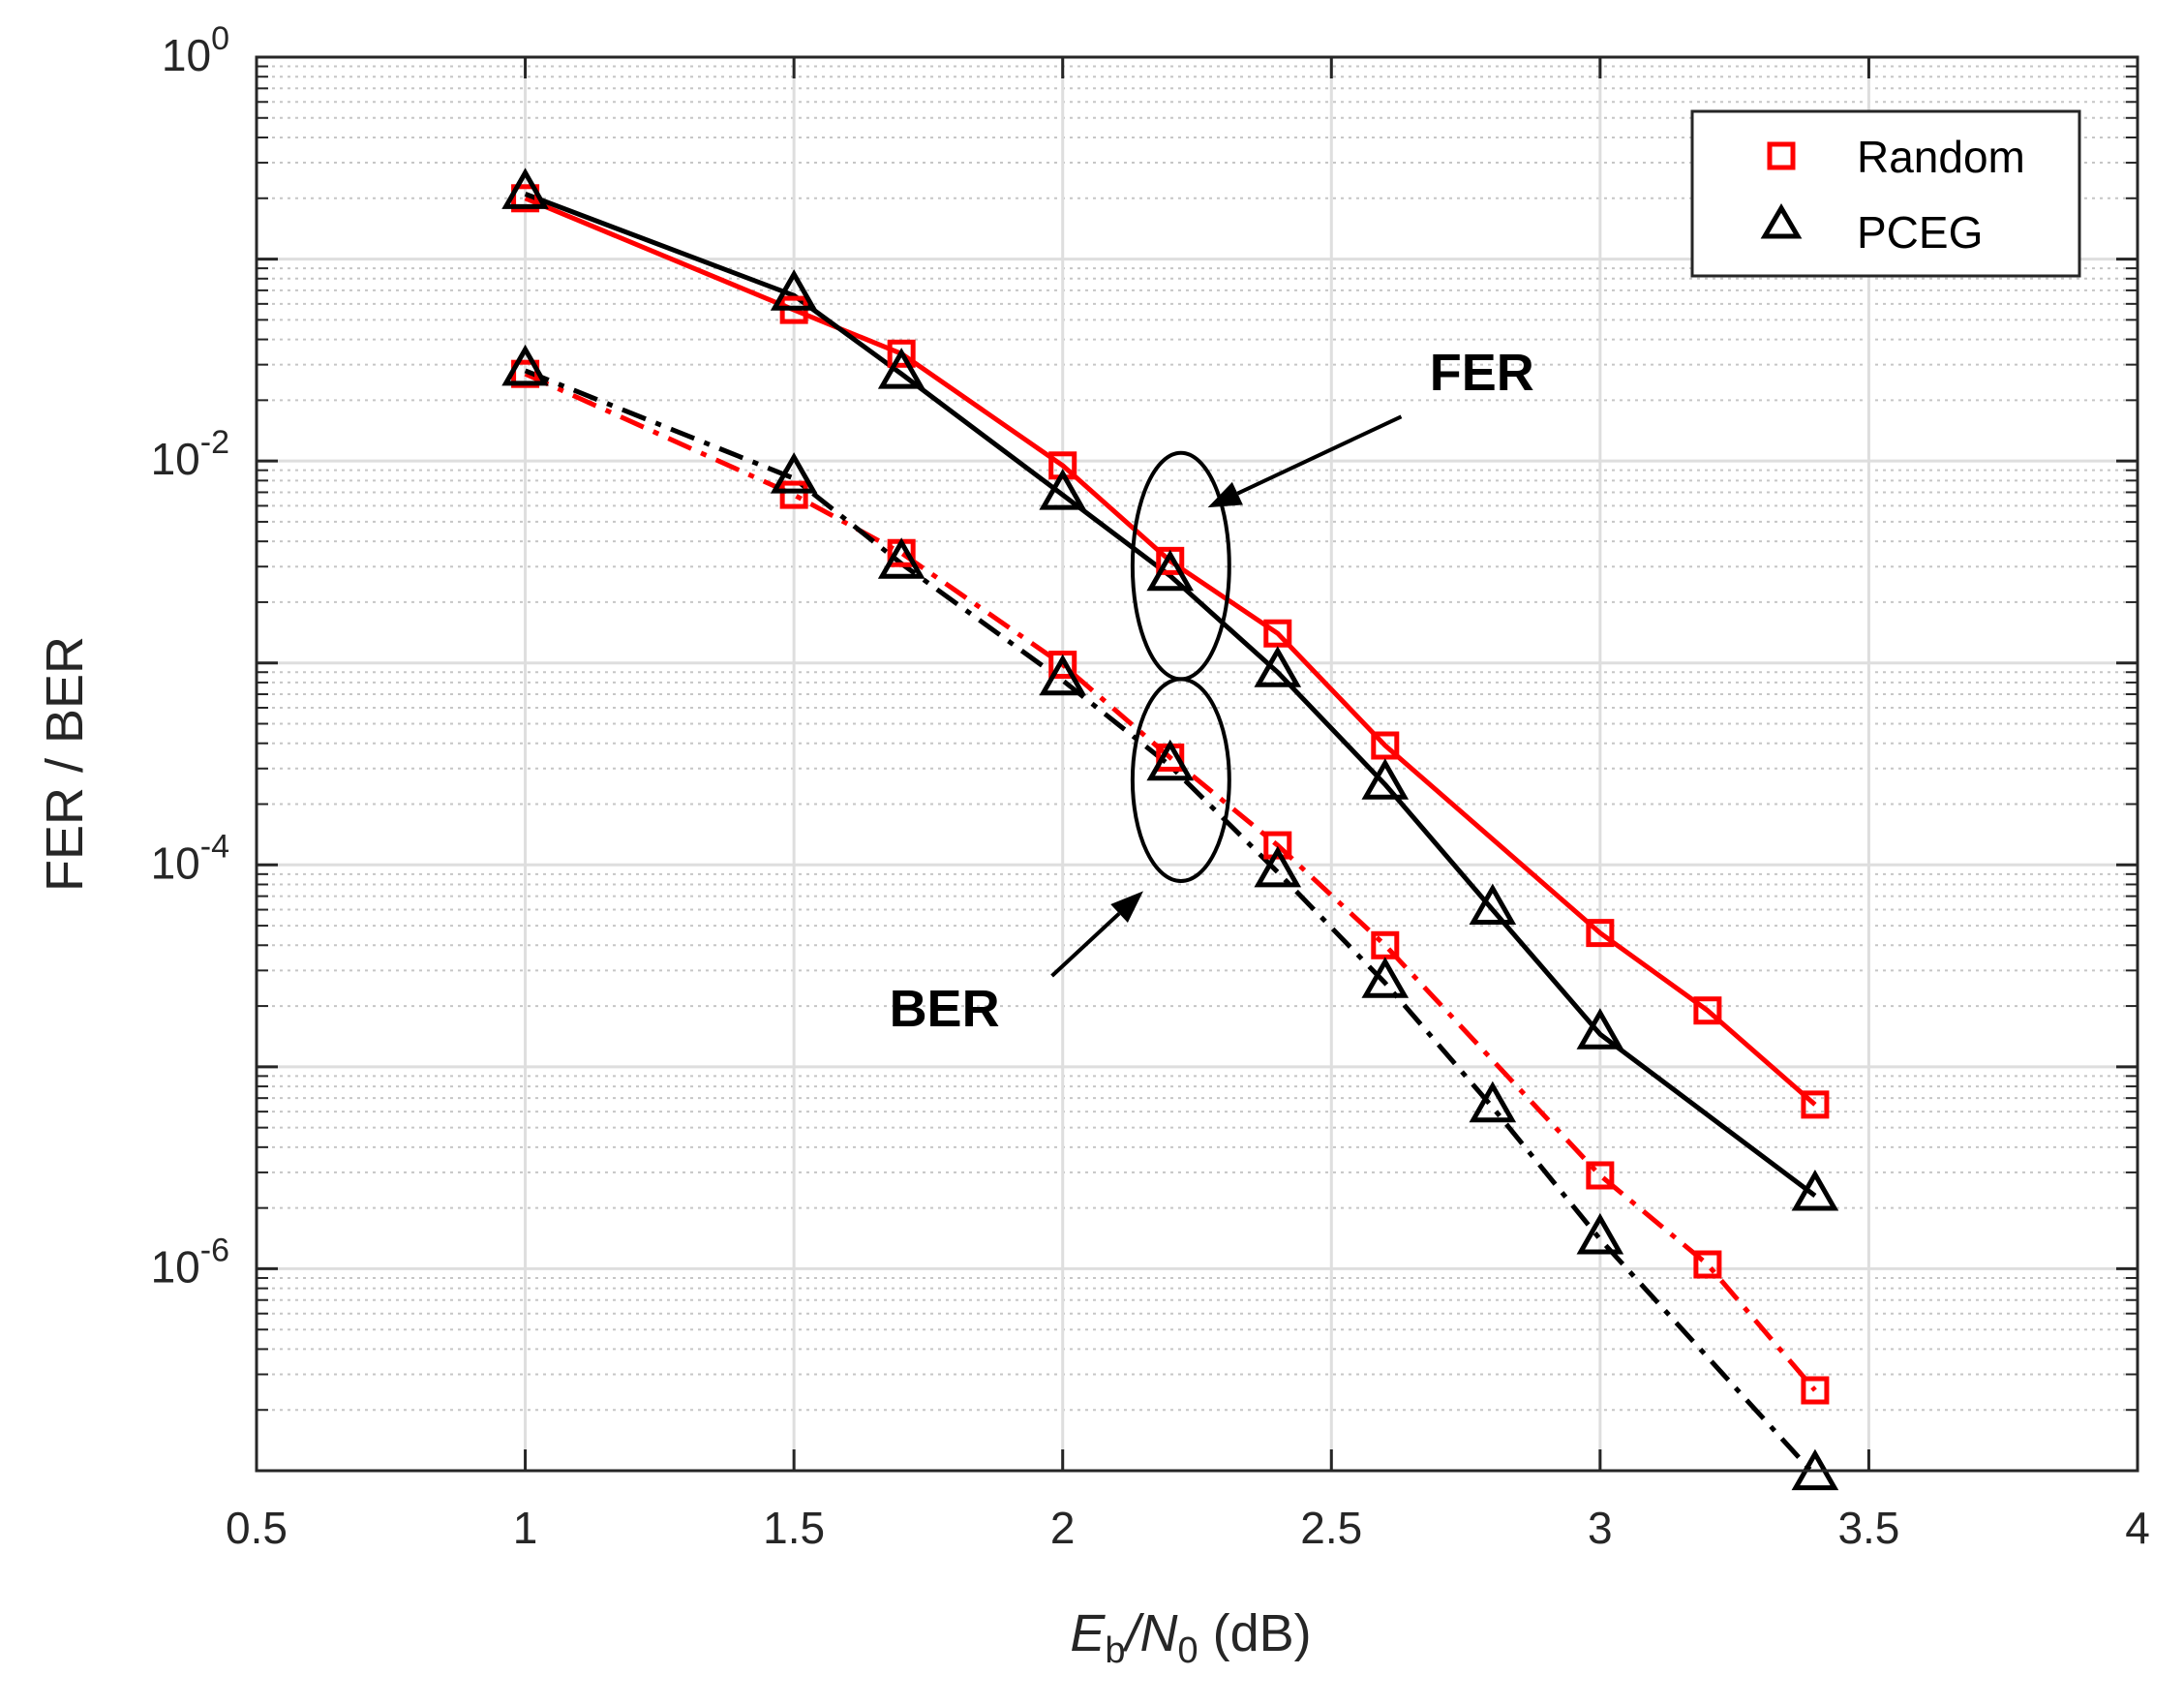  I want to click on x-tick-label: 1.5, so click(794, 1528).